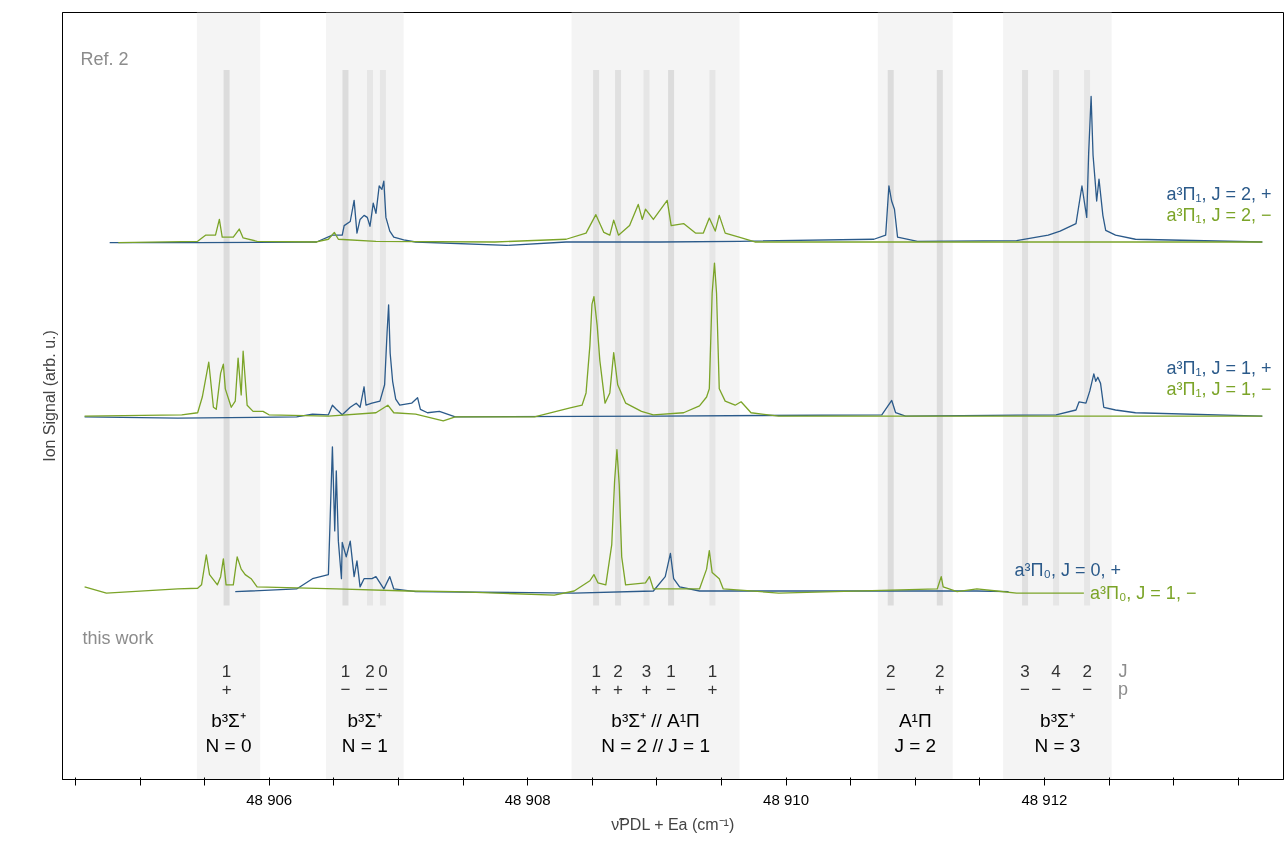  Describe the element at coordinates (673, 824) in the screenshot. I see `x-axis-title: ν̃PDL + Ea (cm⁻¹)` at that location.